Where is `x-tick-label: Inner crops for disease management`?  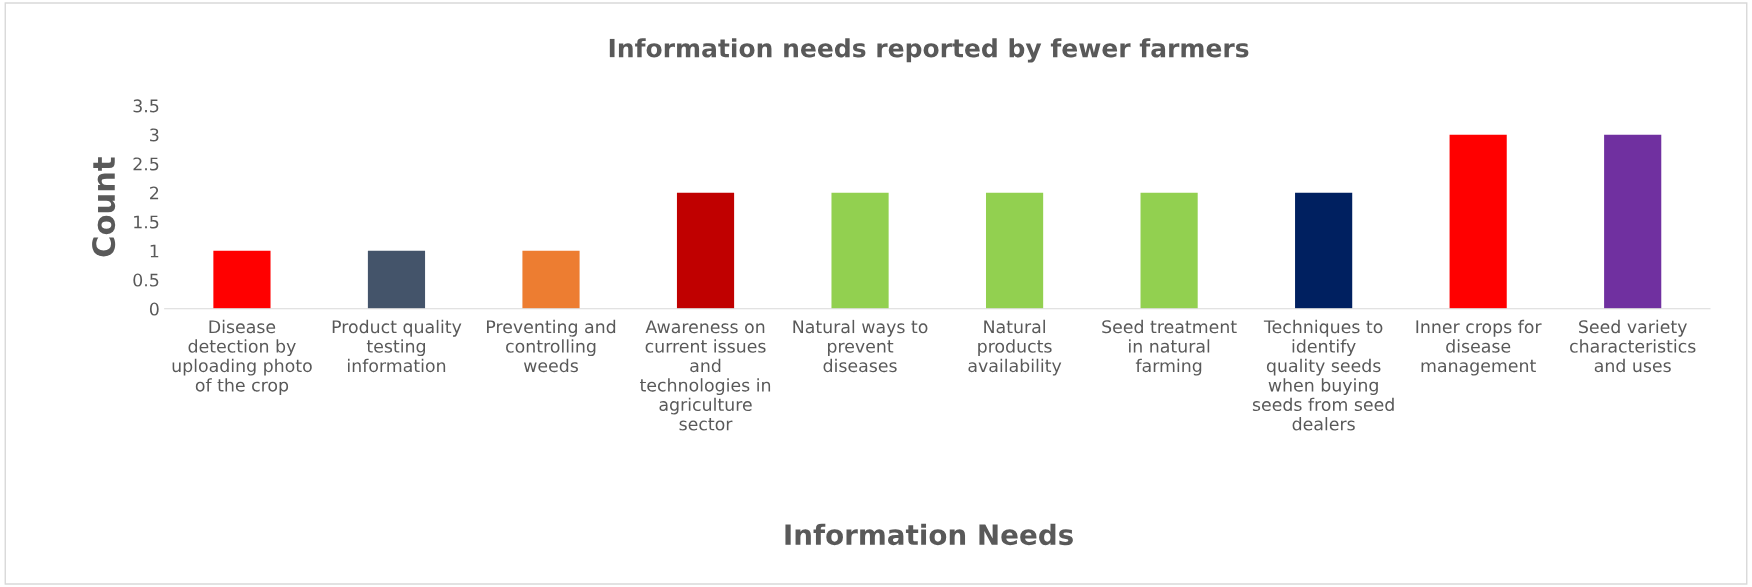
x-tick-label: Inner crops for disease management is located at coordinates (1479, 347).